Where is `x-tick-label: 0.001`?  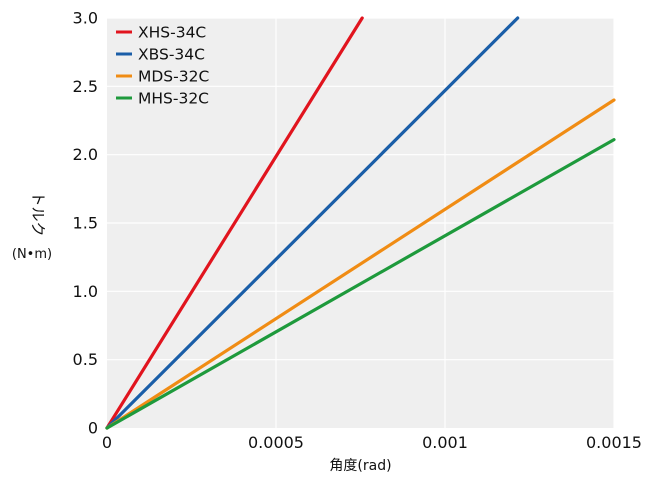 x-tick-label: 0.001 is located at coordinates (445, 442).